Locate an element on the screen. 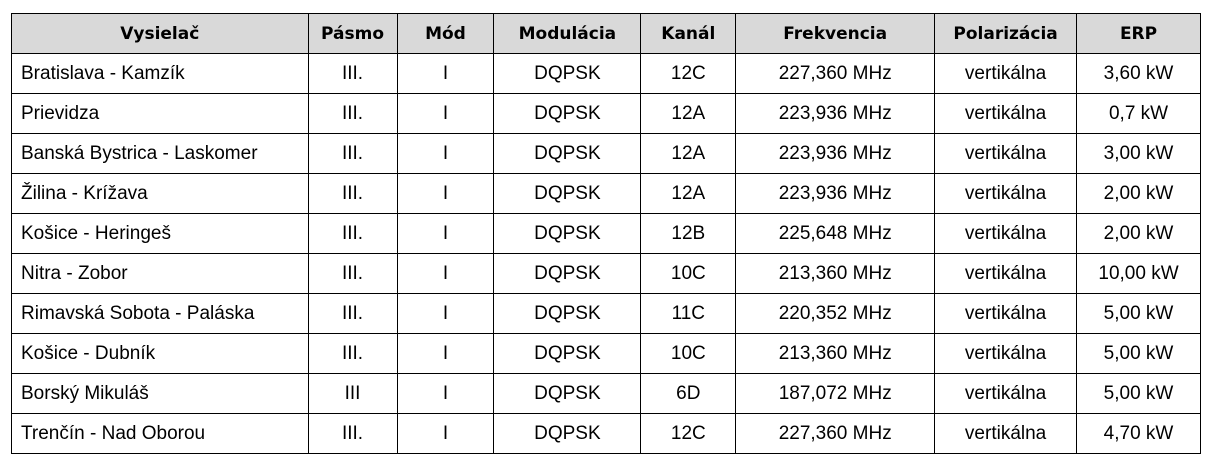  column-header: Mód is located at coordinates (445, 33).